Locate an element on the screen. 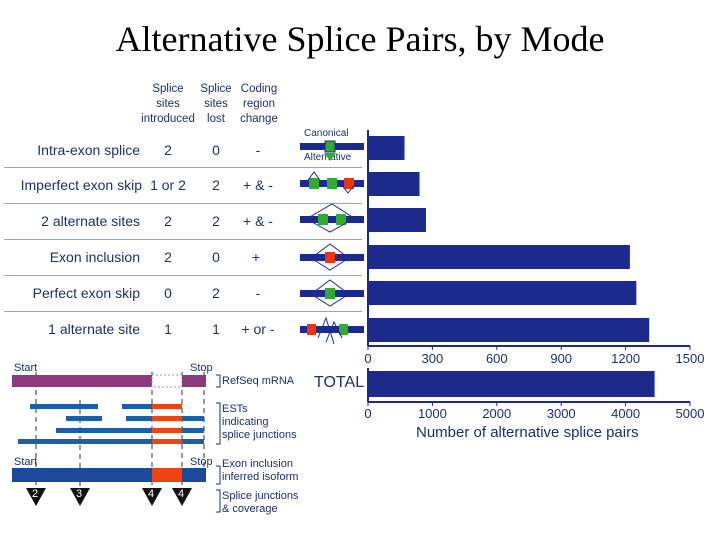  ests-line1: ESTs is located at coordinates (235, 409).